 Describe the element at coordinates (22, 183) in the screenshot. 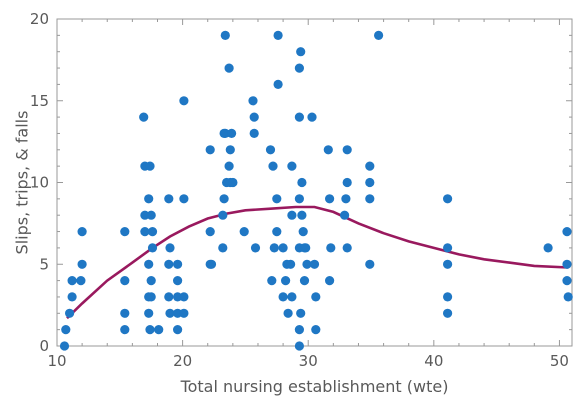

I see `y-axis-title: Slips, trips, & falls` at that location.